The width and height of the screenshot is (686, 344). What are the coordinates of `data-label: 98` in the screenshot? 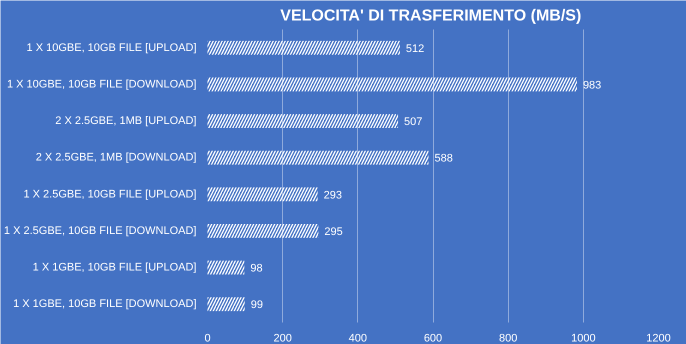 It's located at (256, 268).